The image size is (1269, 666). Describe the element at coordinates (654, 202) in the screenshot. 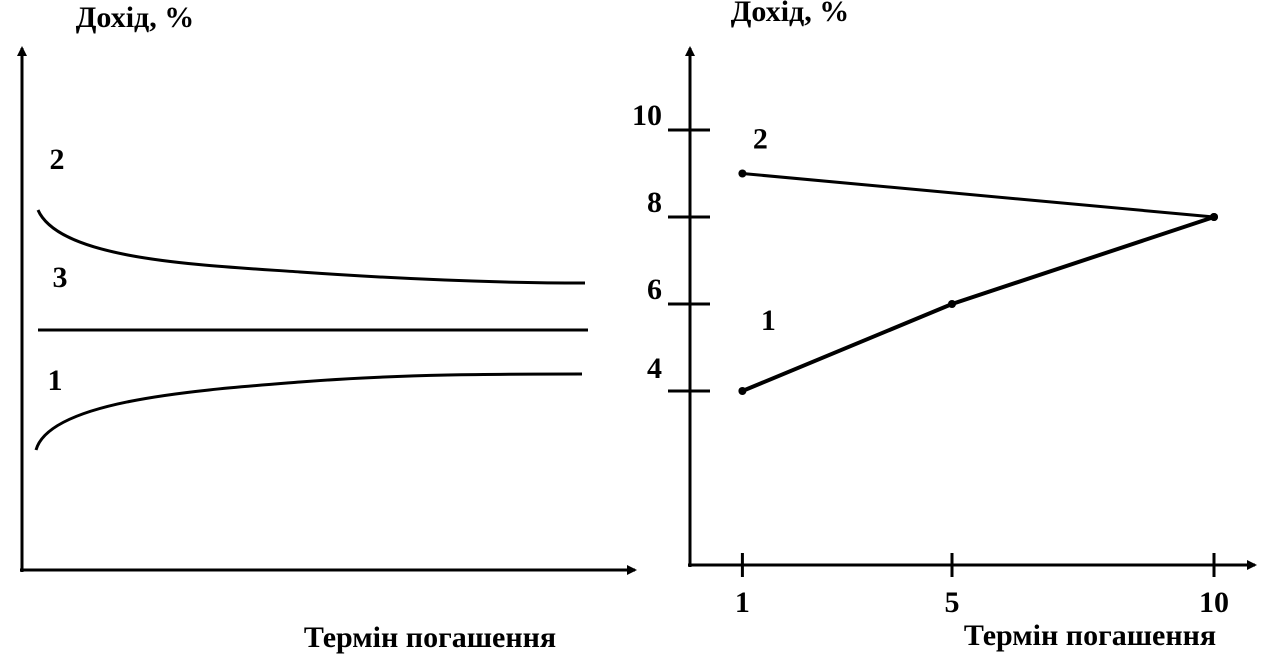

I see `y-tick-label: 8` at that location.